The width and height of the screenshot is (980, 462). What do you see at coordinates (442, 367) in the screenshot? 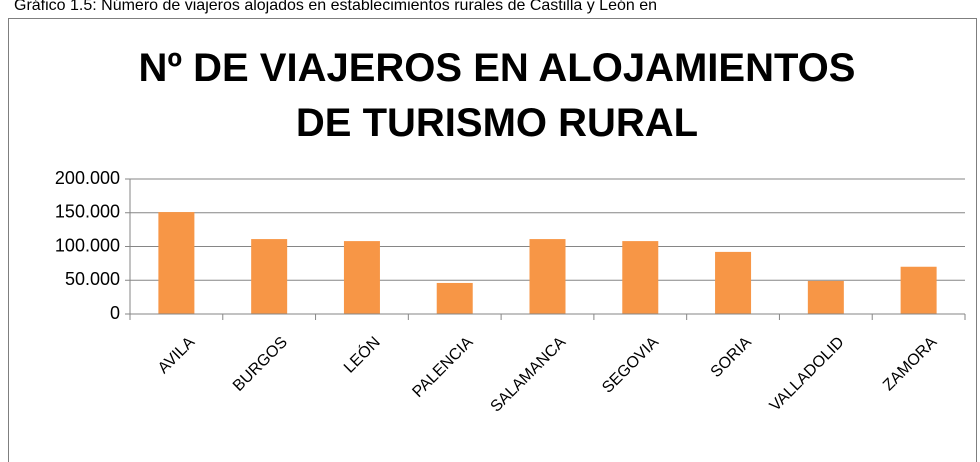
I see `x-tick-label: PALENCIA` at bounding box center [442, 367].